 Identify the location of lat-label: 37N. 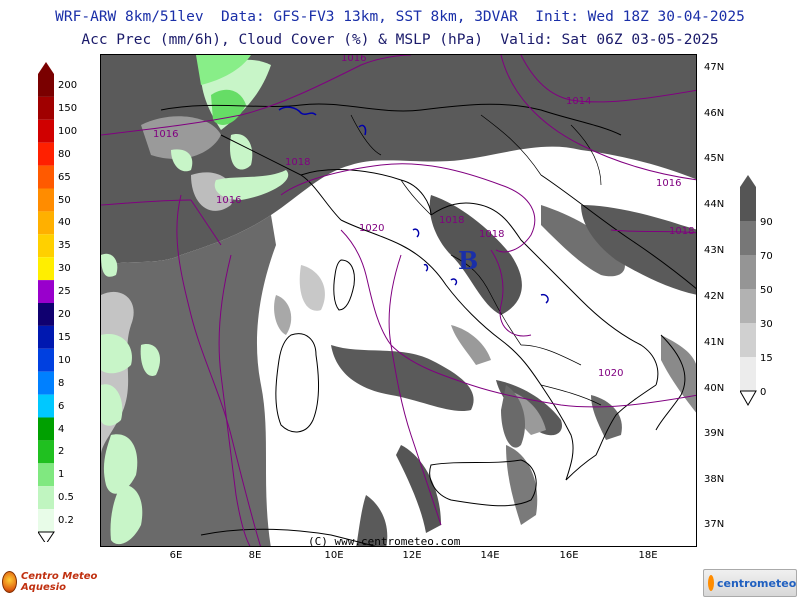
(714, 524).